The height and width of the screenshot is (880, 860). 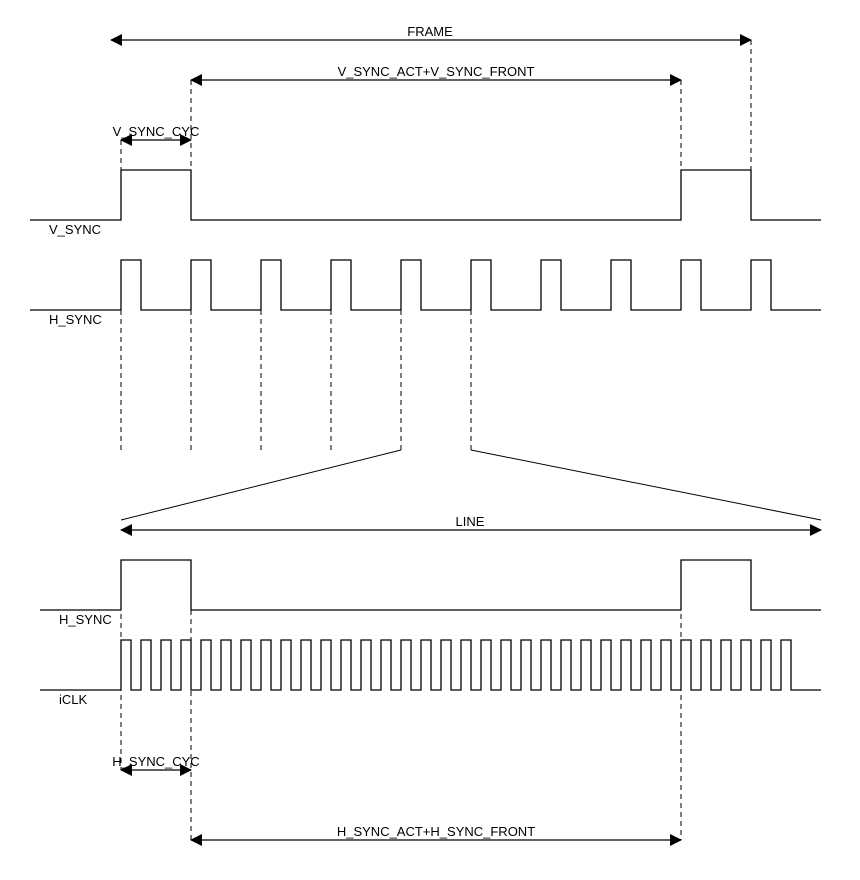 What do you see at coordinates (85, 619) in the screenshot?
I see `h-sync-bottom-label: H_SYNC` at bounding box center [85, 619].